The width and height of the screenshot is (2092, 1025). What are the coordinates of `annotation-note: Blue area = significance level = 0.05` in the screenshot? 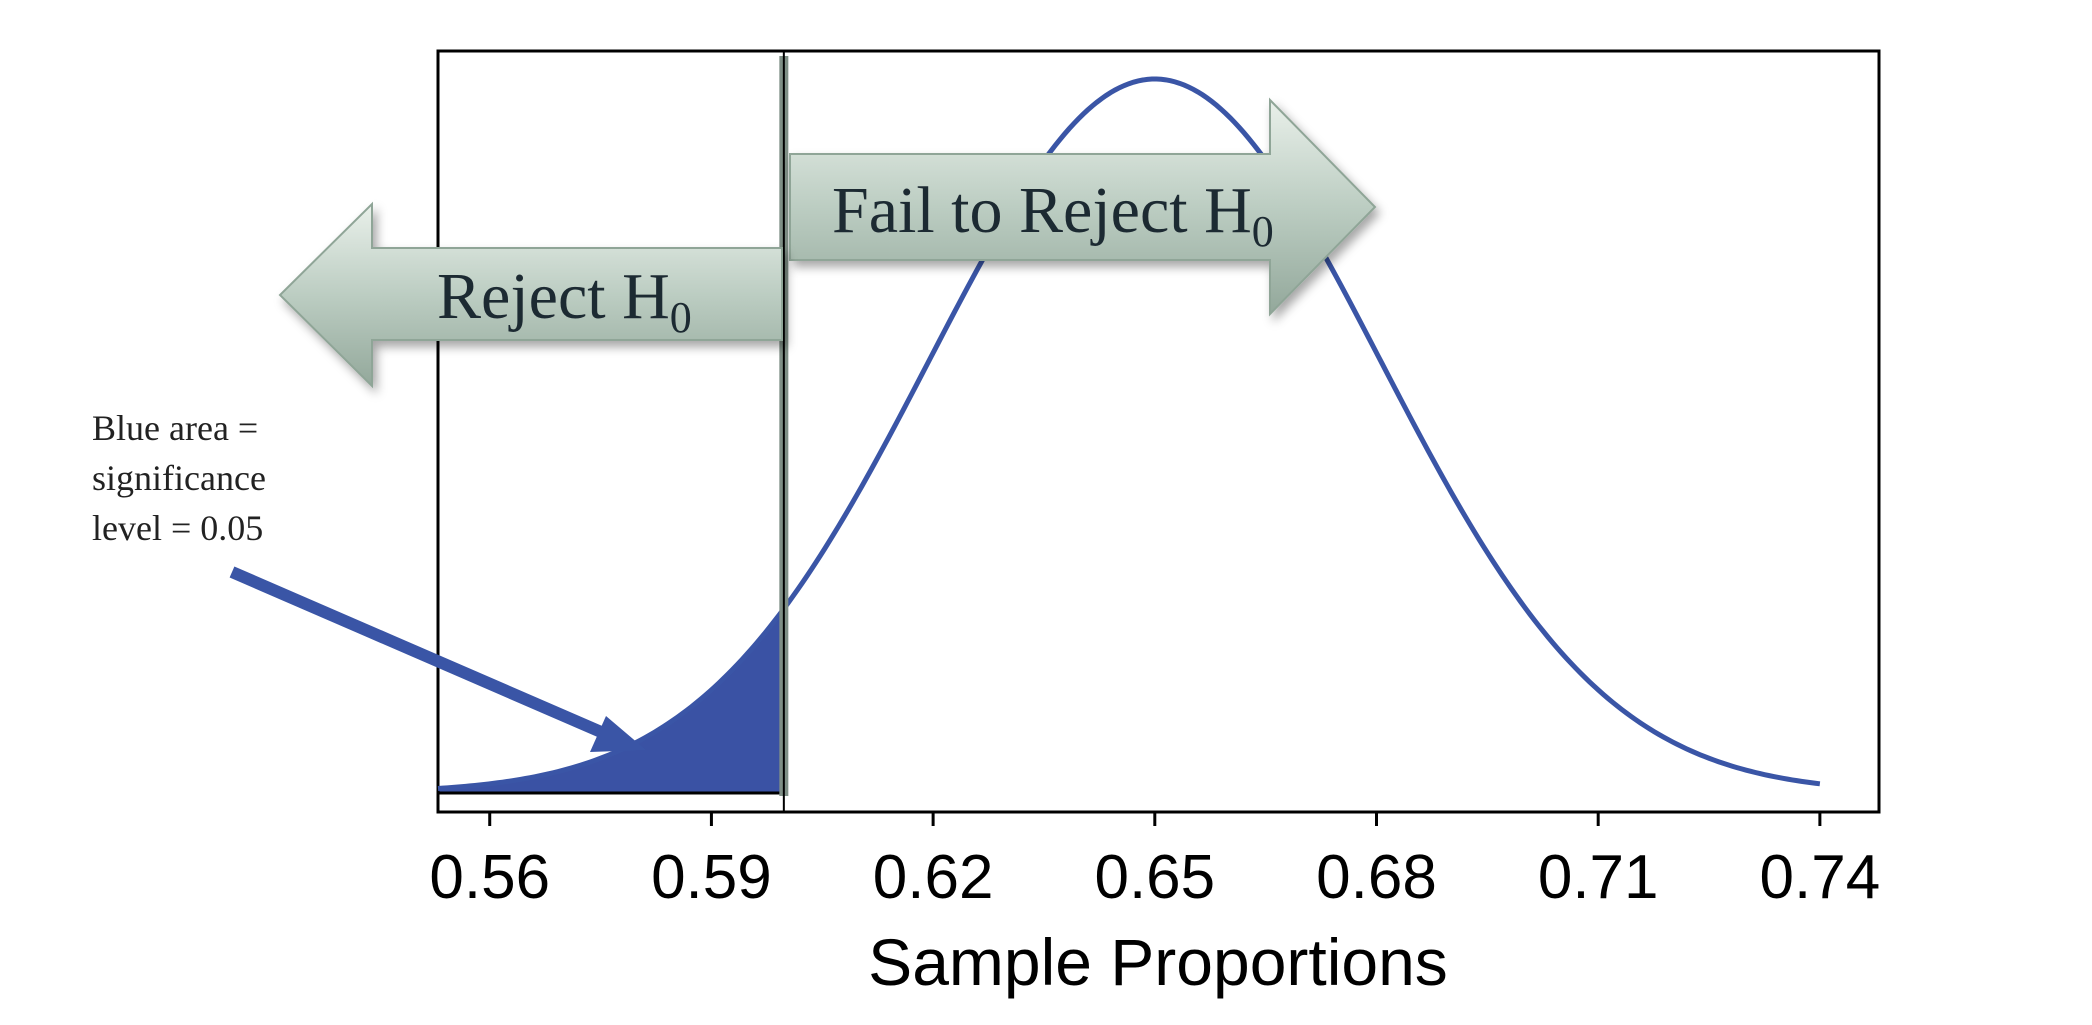 It's located at (179, 478).